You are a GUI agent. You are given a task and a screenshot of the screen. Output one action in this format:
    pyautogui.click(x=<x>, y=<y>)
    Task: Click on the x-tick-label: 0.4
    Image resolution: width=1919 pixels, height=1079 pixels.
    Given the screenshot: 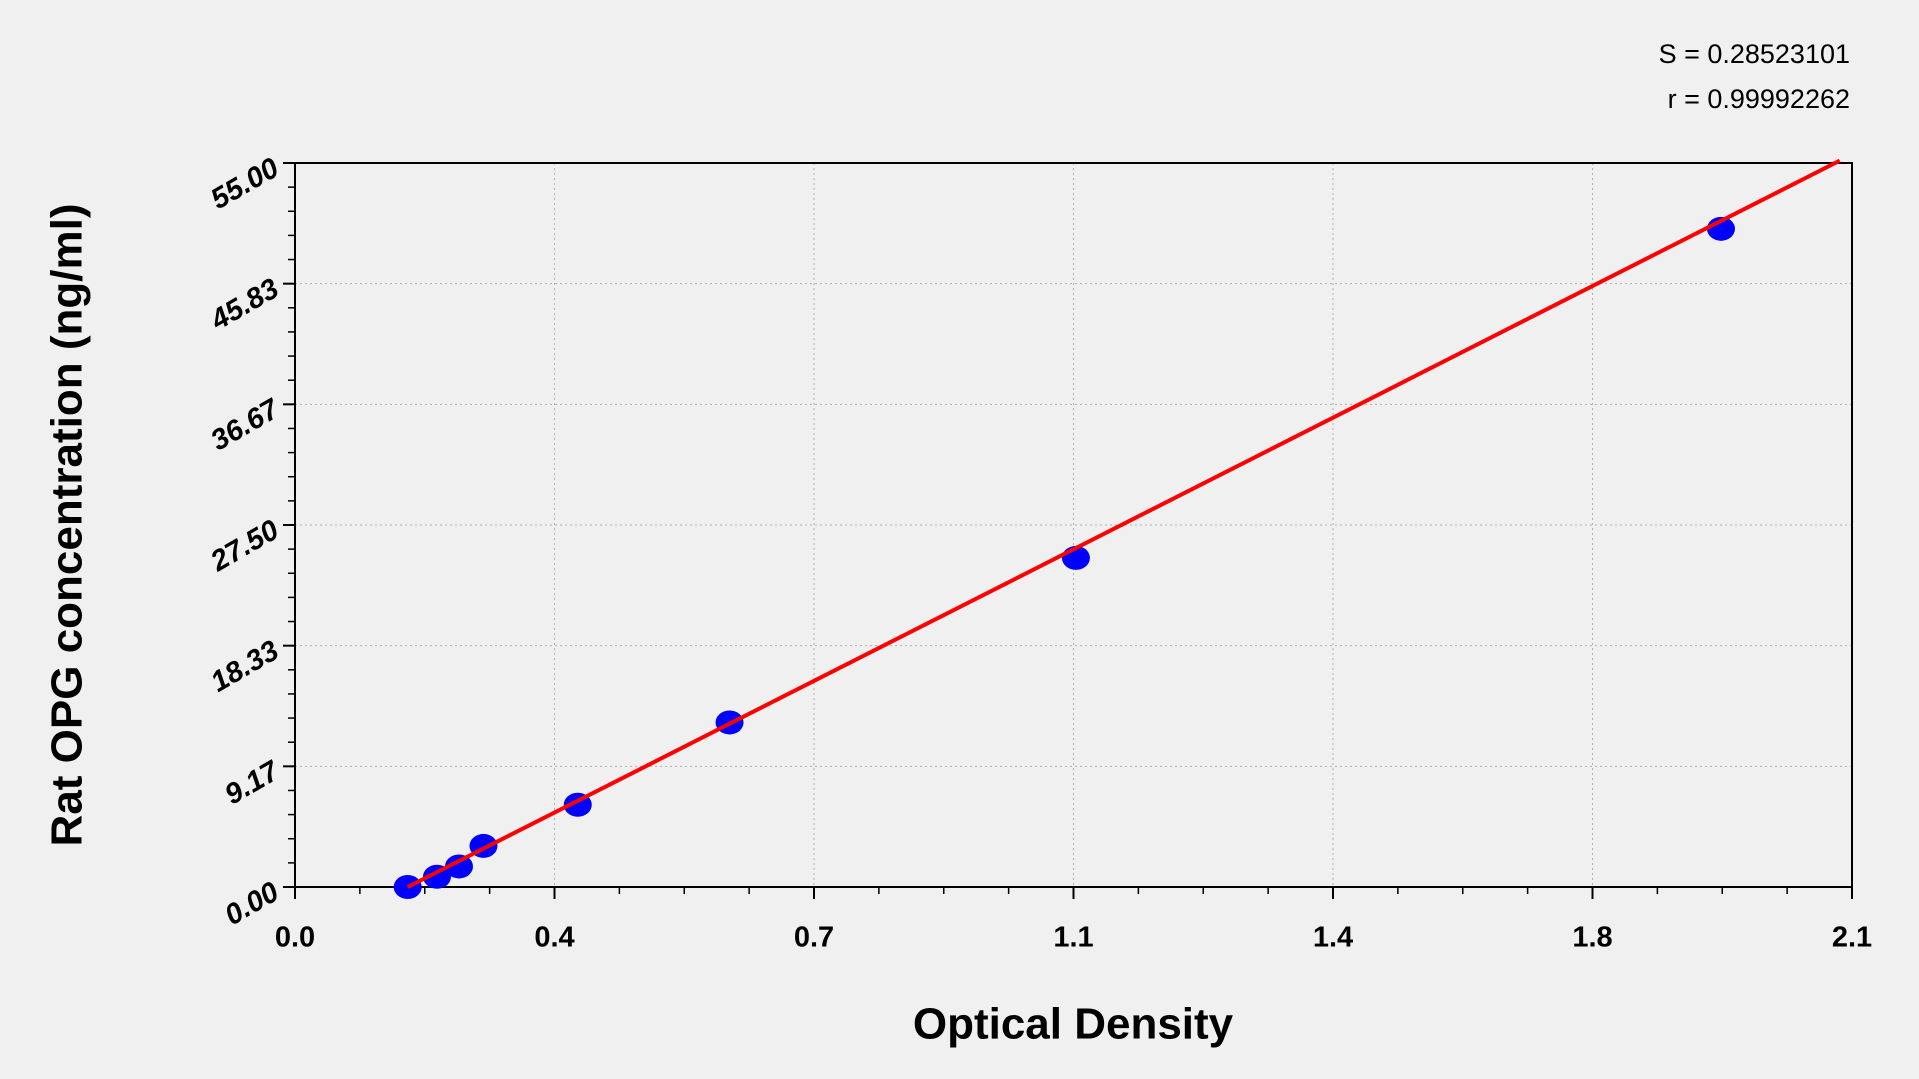 What is the action you would take?
    pyautogui.click(x=554, y=938)
    